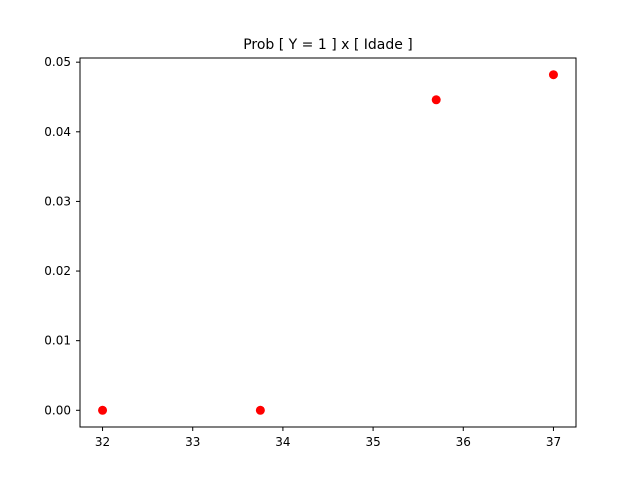  I want to click on x-tick-label: 33, so click(192, 442).